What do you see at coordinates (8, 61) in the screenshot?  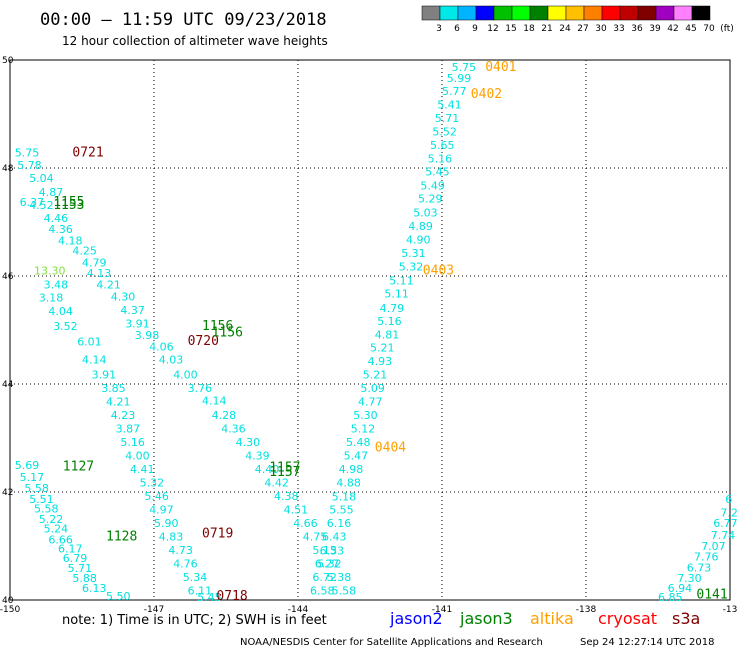 I see `y-tick-label: 50` at bounding box center [8, 61].